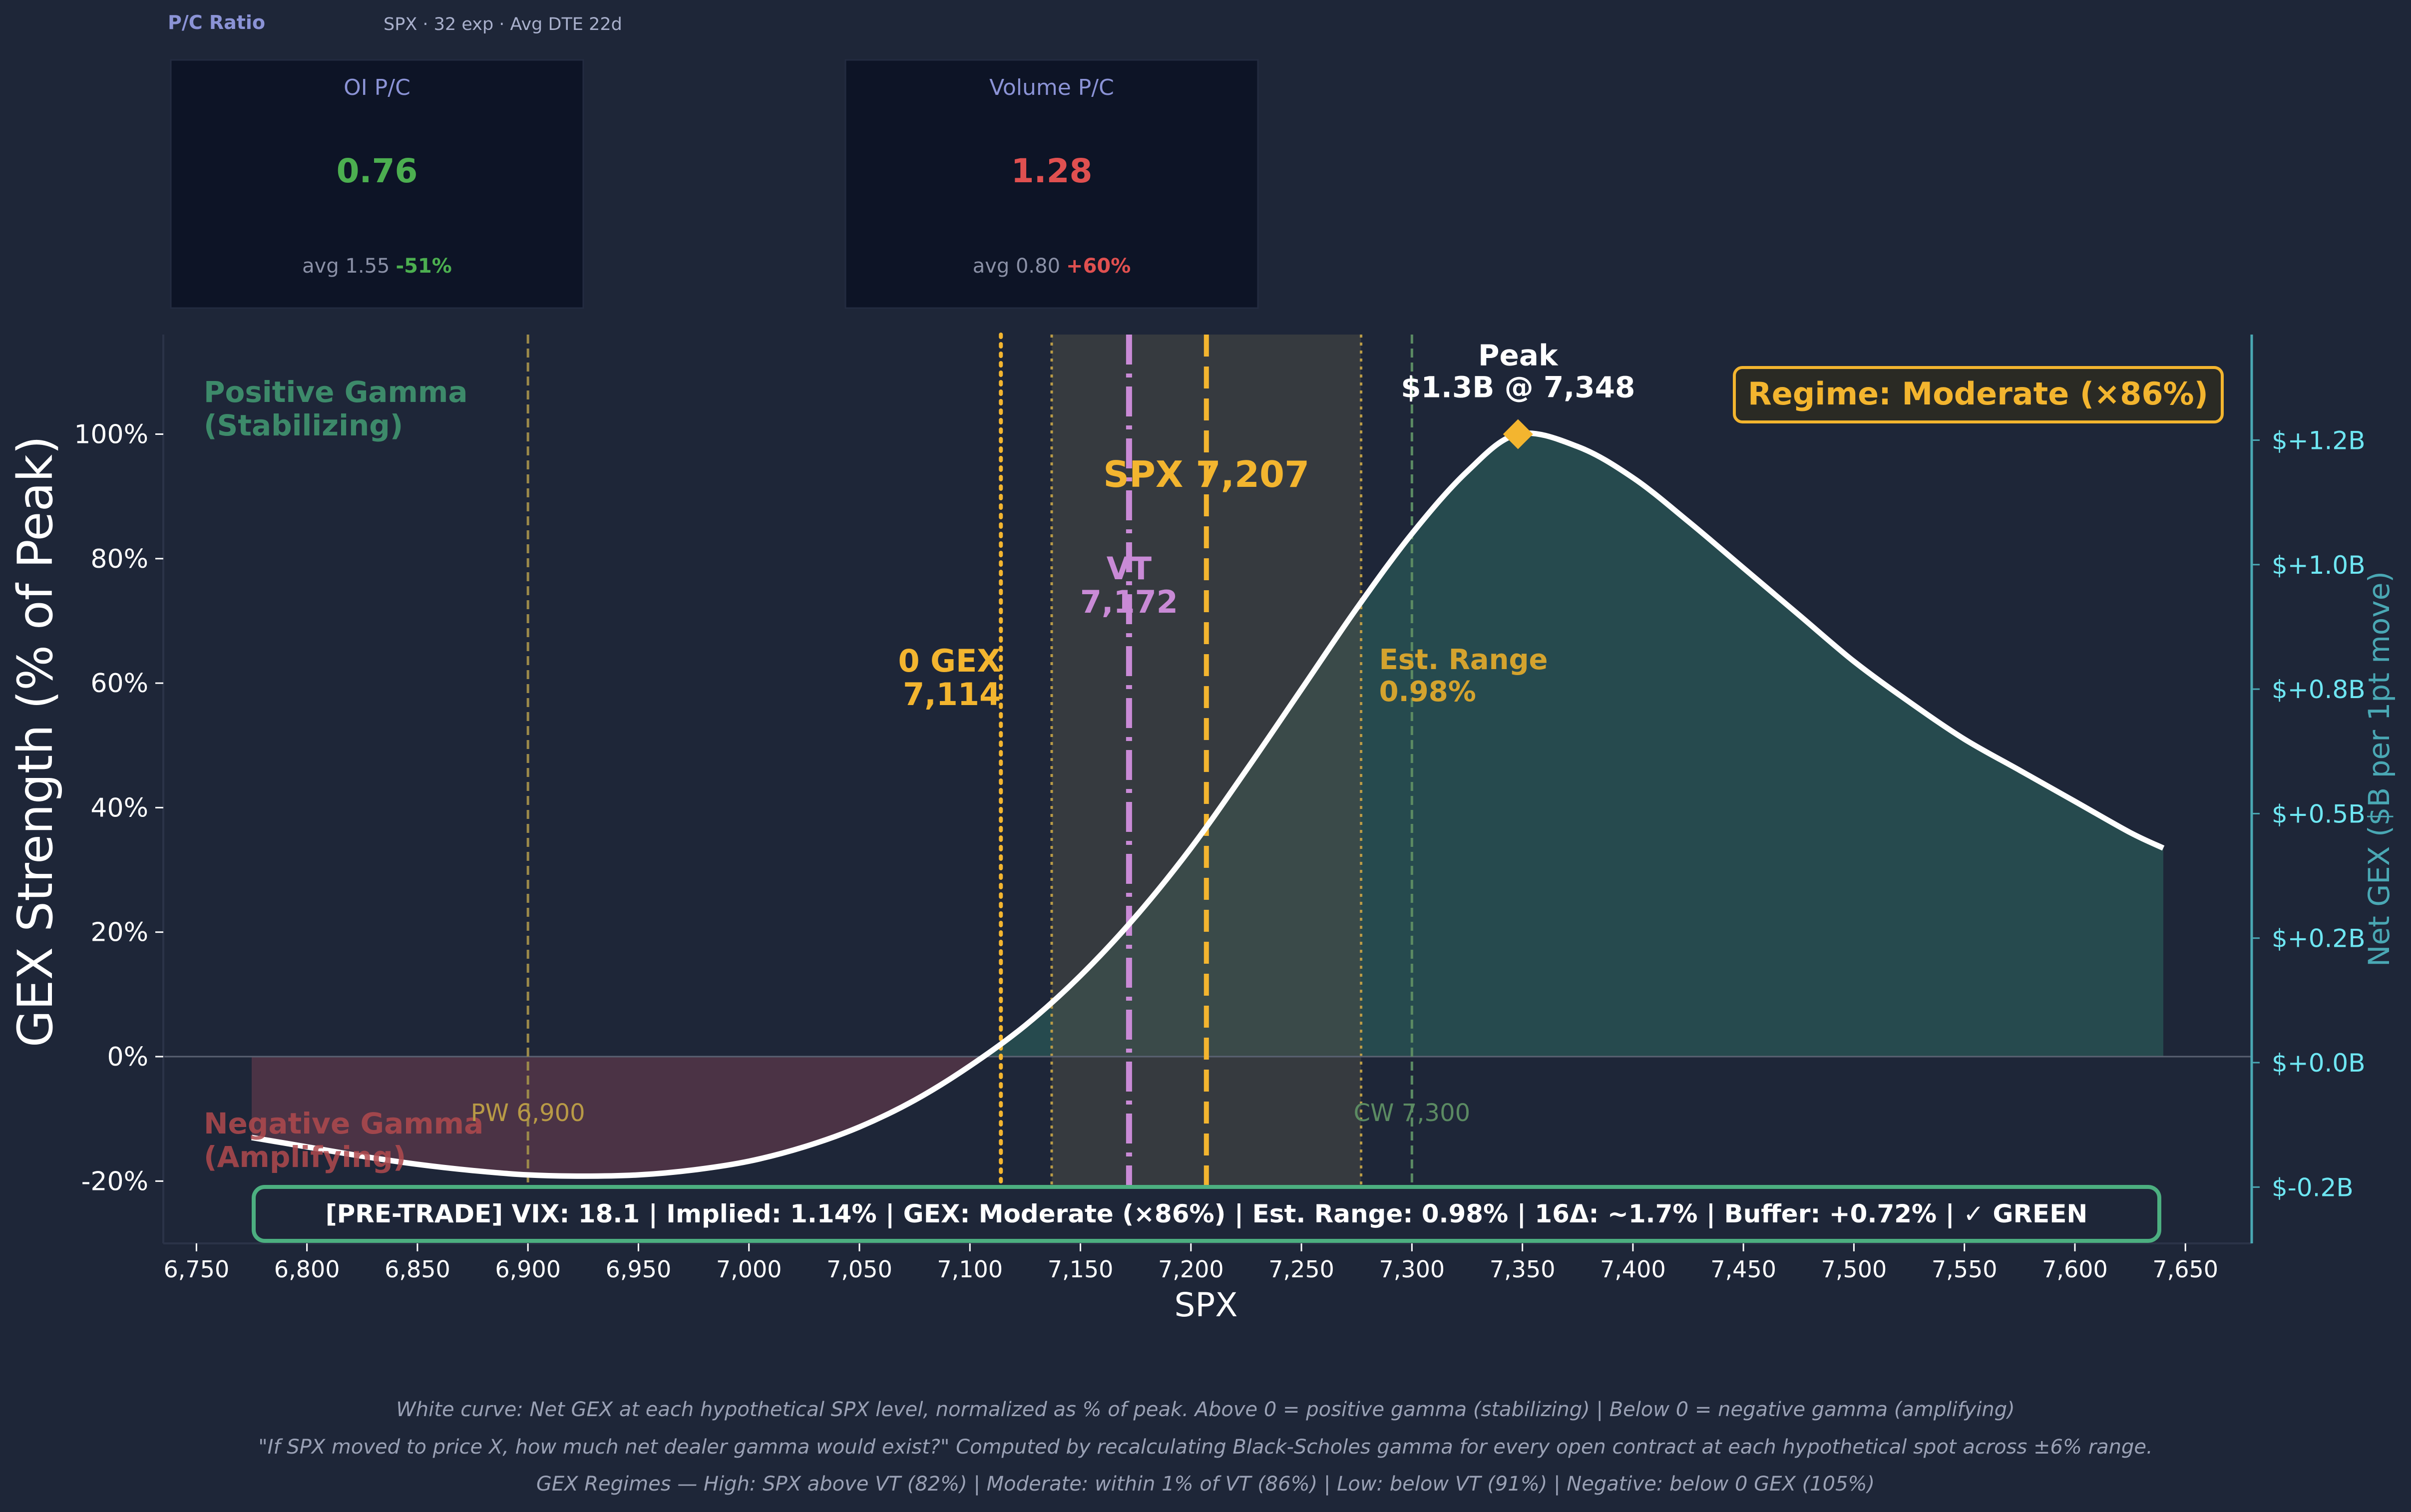 This screenshot has height=1512, width=2411. I want to click on x-tick-label: 7,200, so click(1191, 1269).